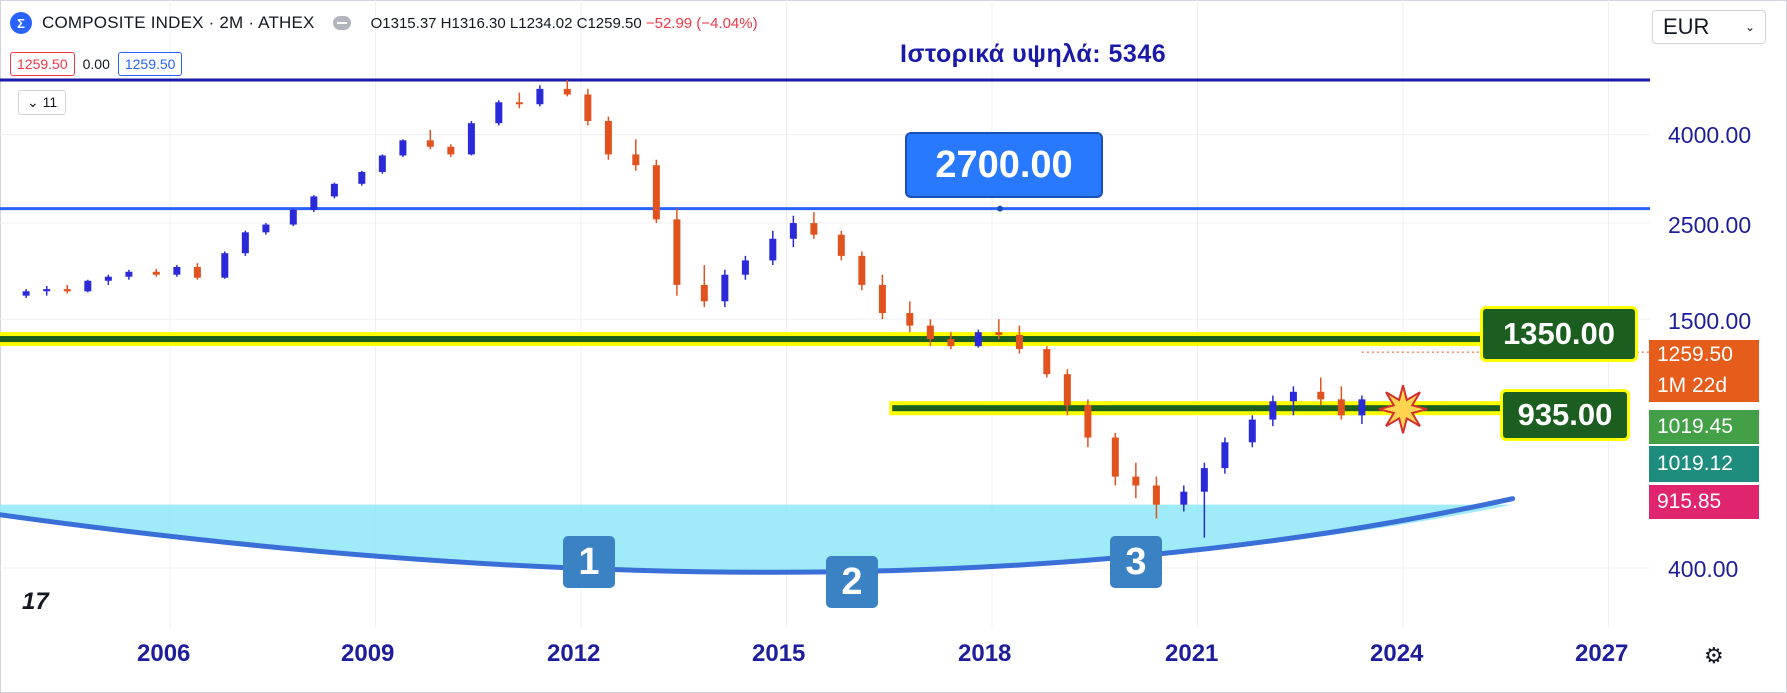 The image size is (1787, 693). I want to click on ma-green-tag: 1019.45, so click(1704, 427).